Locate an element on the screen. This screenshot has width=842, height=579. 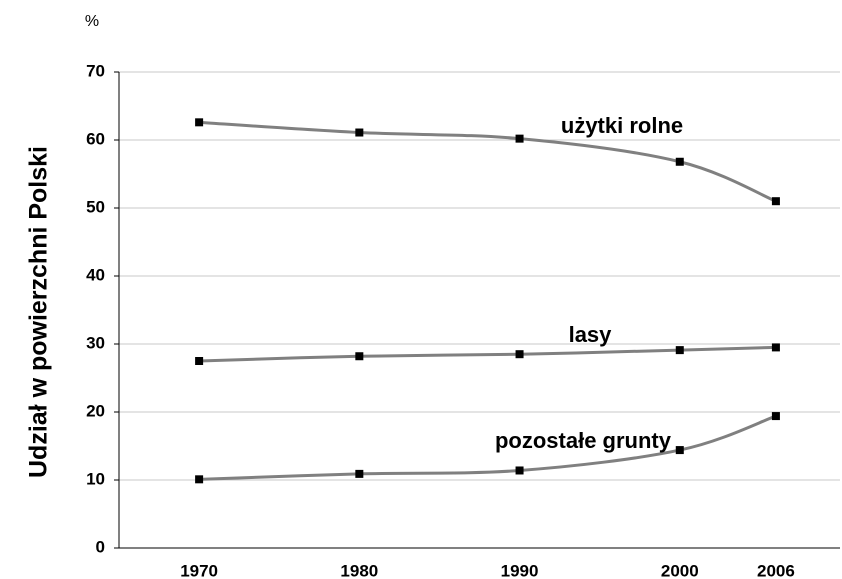
x-tick-label: 1970 is located at coordinates (199, 570).